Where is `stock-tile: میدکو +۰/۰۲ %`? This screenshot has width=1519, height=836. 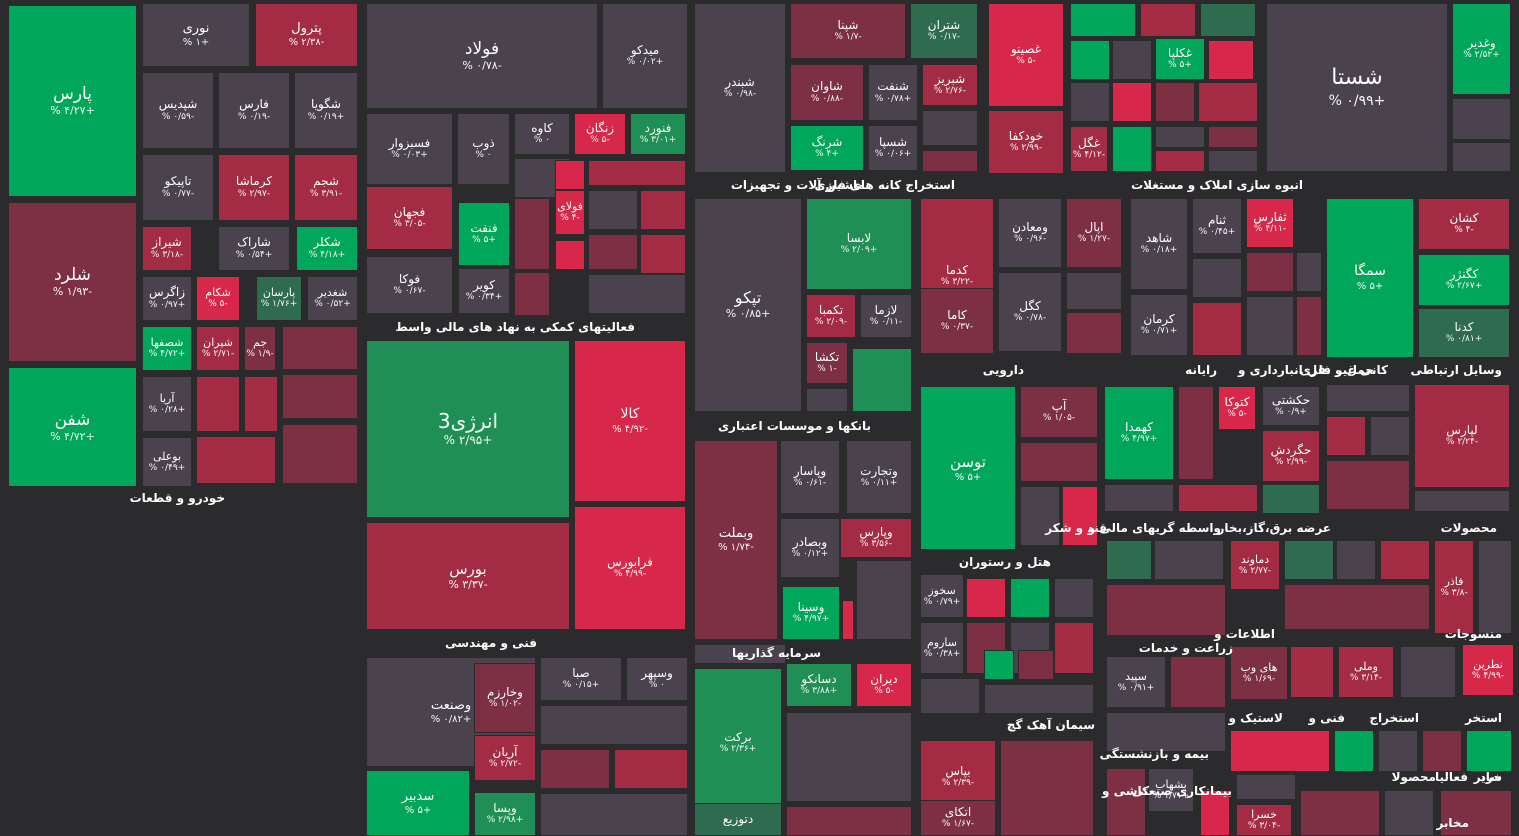 stock-tile: میدکو +۰/۰۲ % is located at coordinates (645, 56).